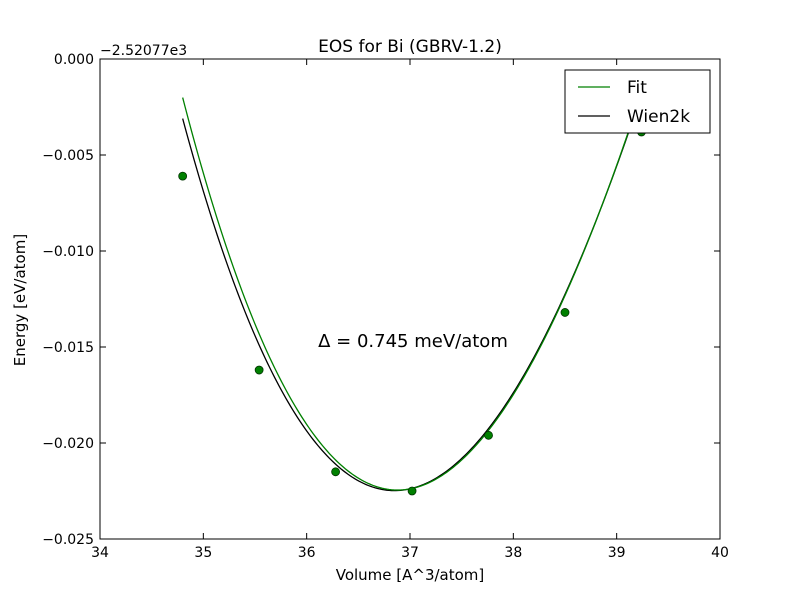 The width and height of the screenshot is (800, 604). What do you see at coordinates (143, 51) in the screenshot?
I see `y-offset-label: −2.52077e3` at bounding box center [143, 51].